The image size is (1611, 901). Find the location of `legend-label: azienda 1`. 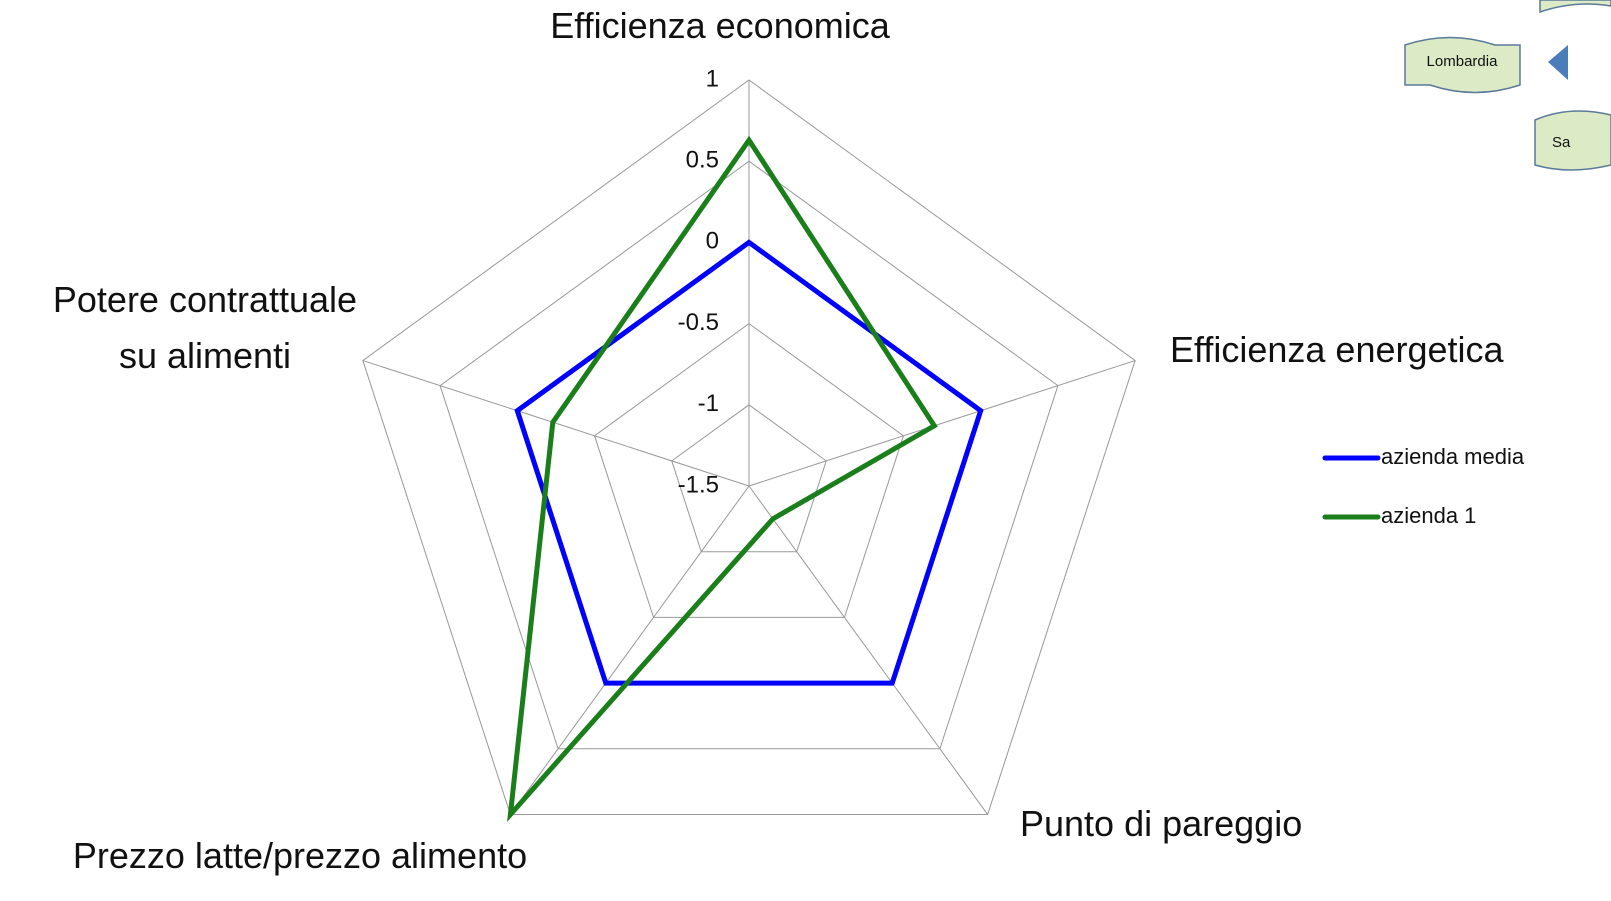

legend-label: azienda 1 is located at coordinates (1428, 515).